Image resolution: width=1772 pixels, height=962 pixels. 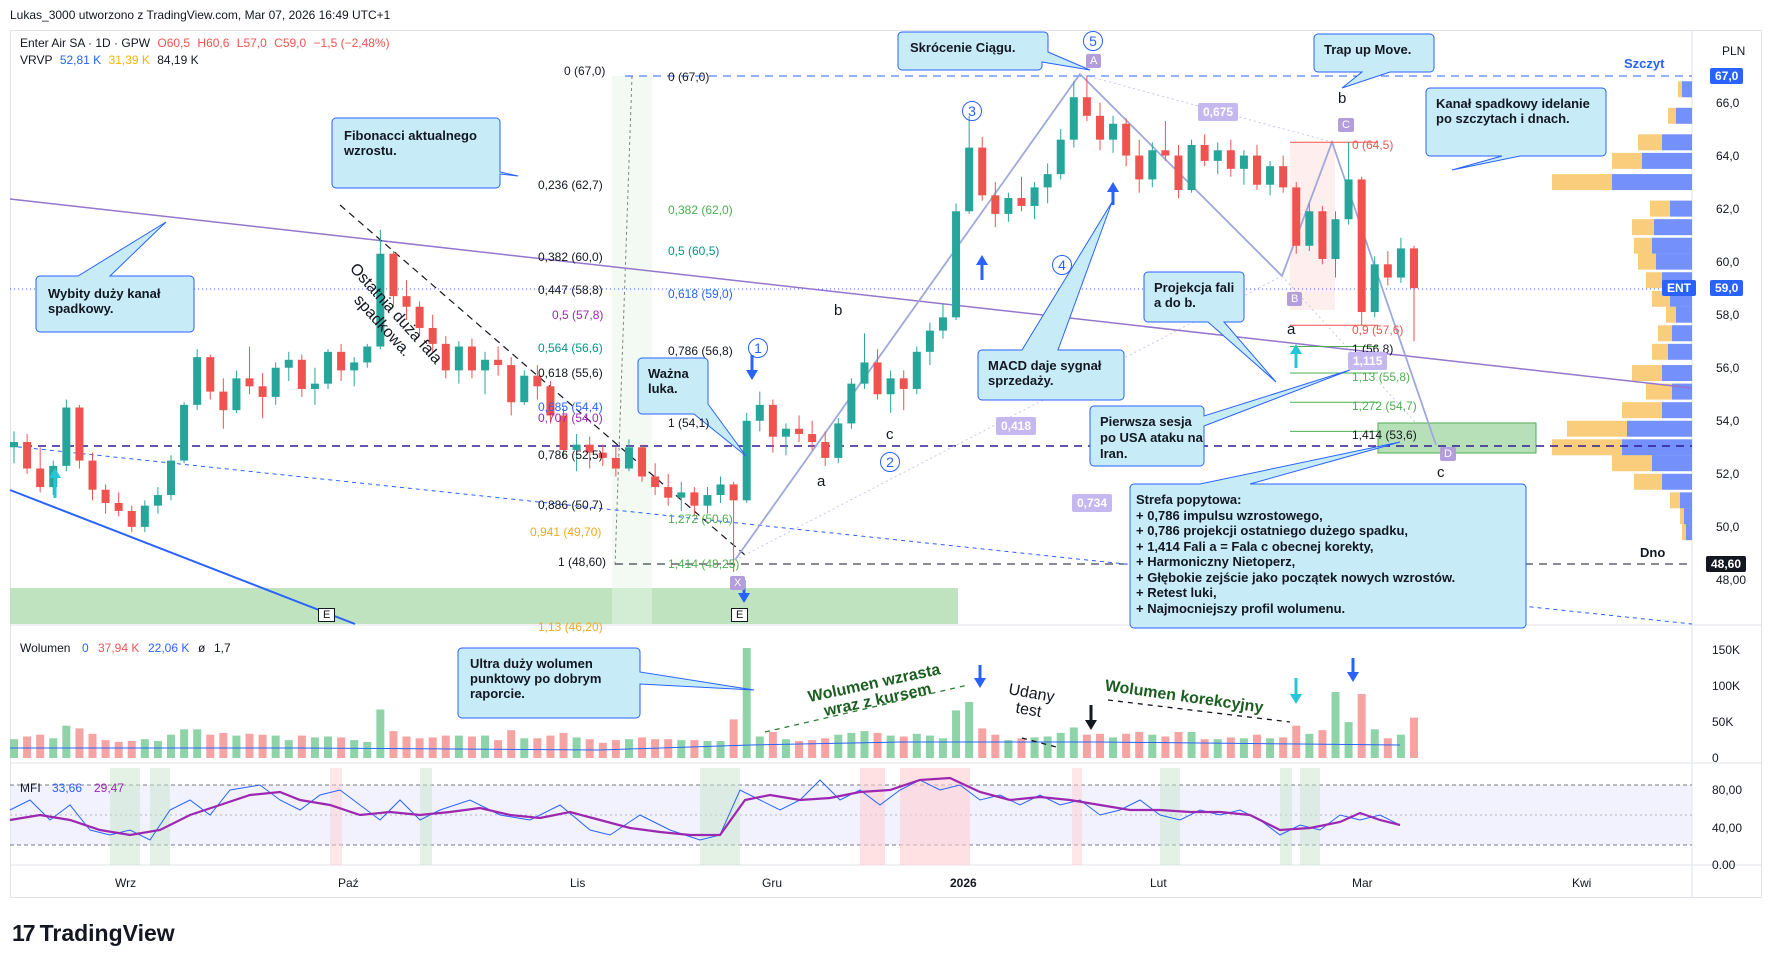 What do you see at coordinates (668, 381) in the screenshot?
I see `callout-luka: Ważna luka.` at bounding box center [668, 381].